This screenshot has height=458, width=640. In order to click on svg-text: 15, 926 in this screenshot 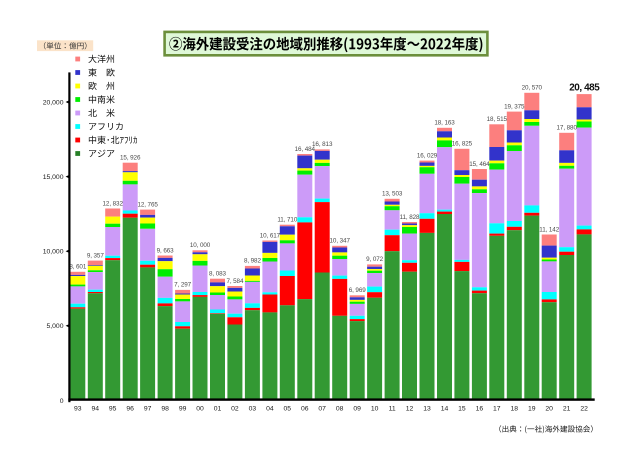, I will do `click(130, 158)`.